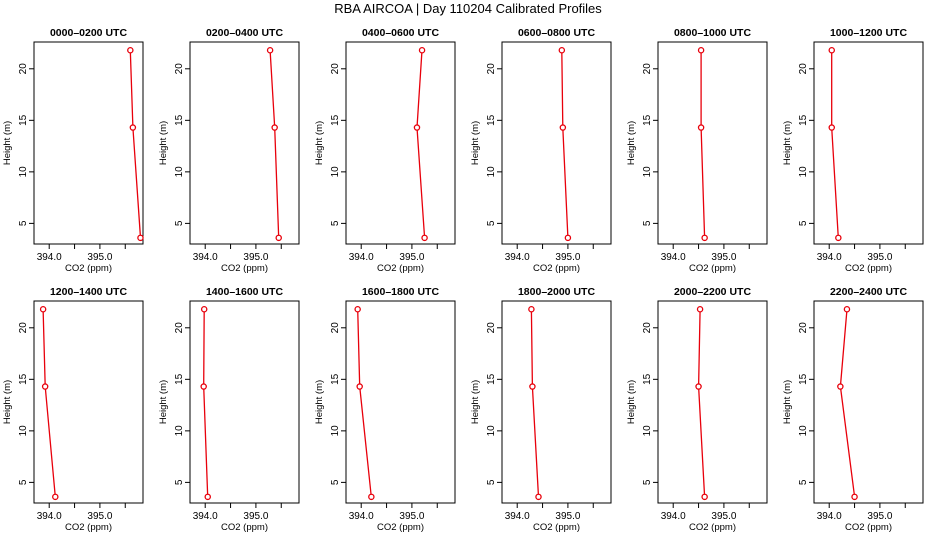 This screenshot has width=936, height=540. I want to click on panel-title: 0000–0200 UTC, so click(88, 33).